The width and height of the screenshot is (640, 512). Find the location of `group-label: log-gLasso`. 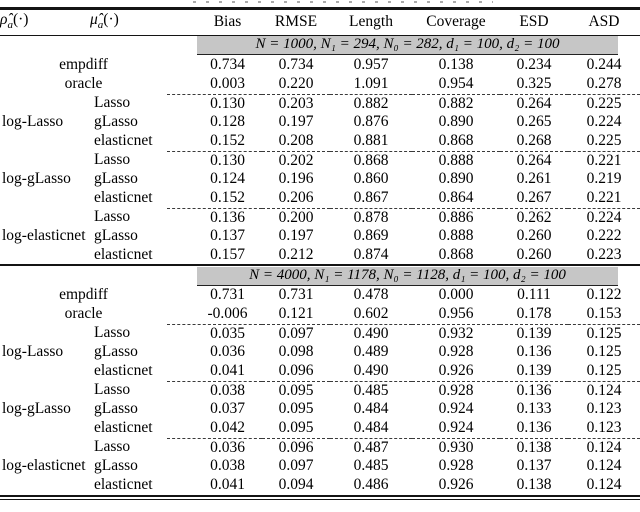

group-label: log-gLasso is located at coordinates (36, 179).